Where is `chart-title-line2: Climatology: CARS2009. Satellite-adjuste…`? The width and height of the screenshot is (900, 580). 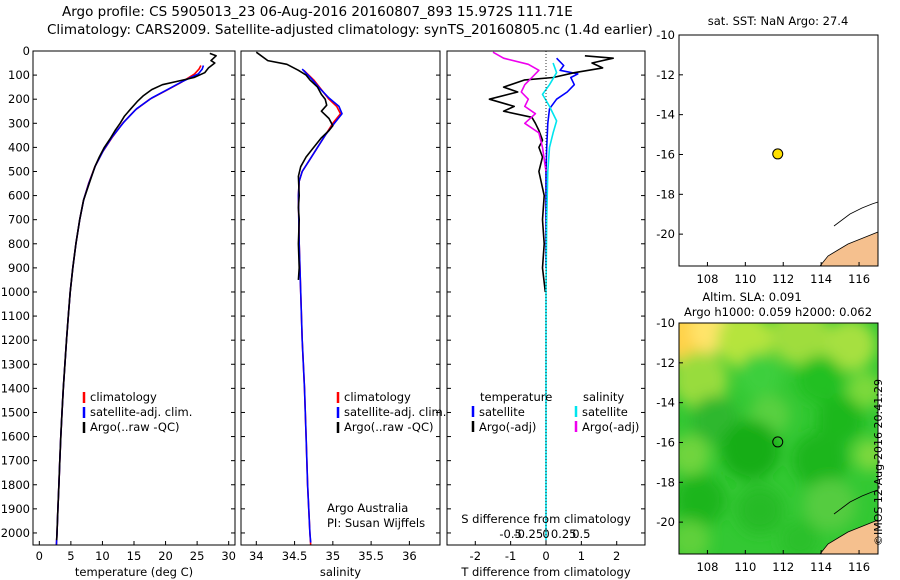
chart-title-line2: Climatology: CARS2009. Satellite-adjuste… is located at coordinates (350, 30).